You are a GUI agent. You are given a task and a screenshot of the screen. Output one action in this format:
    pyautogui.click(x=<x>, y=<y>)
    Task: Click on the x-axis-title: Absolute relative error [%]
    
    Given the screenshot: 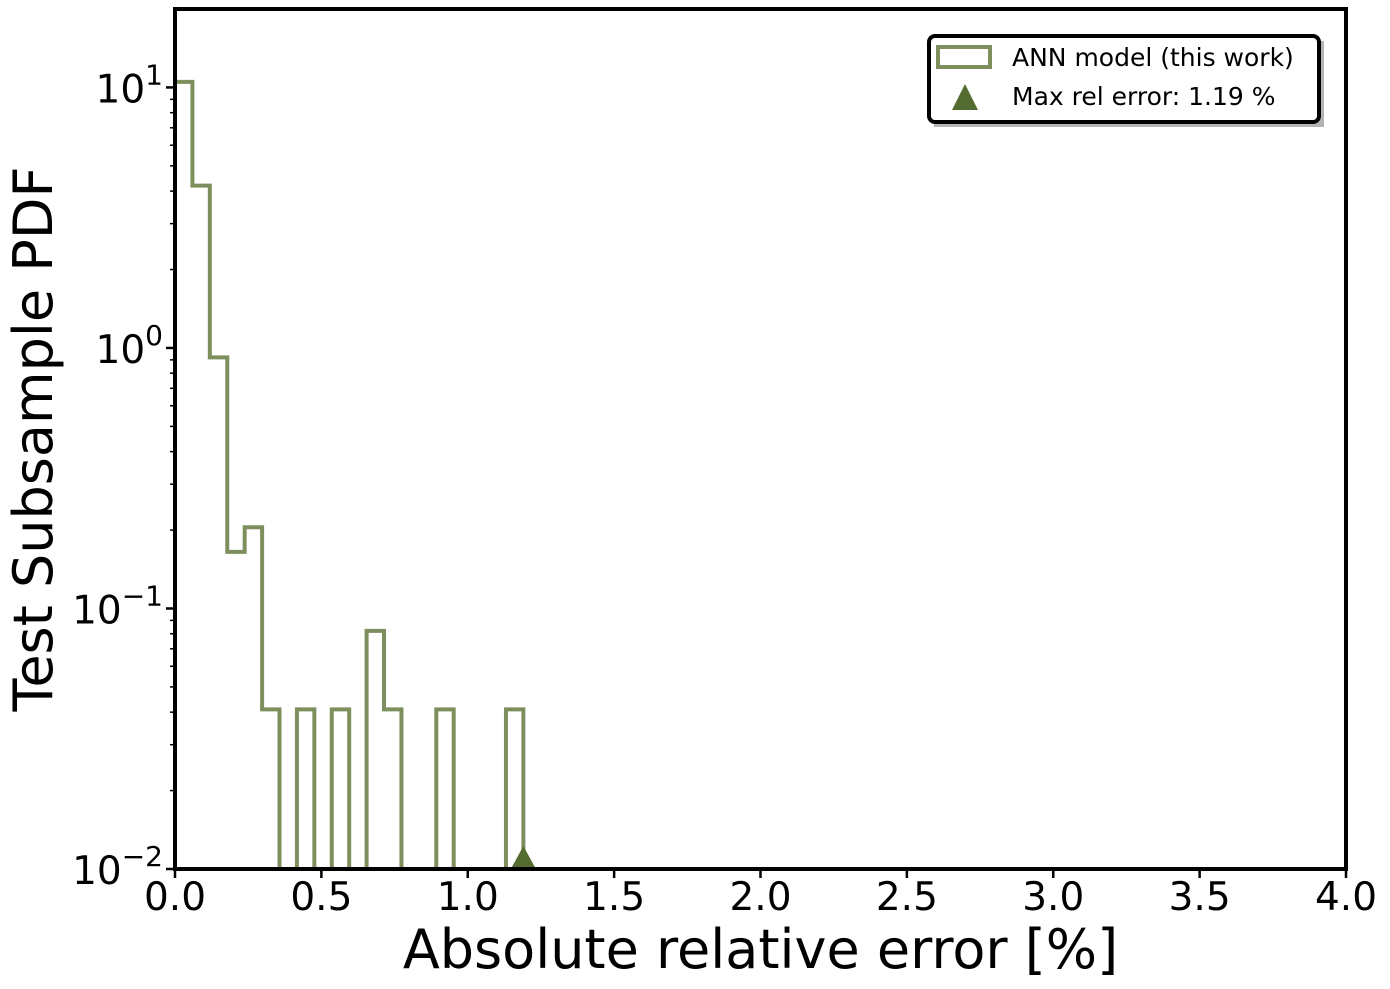 What is the action you would take?
    pyautogui.click(x=760, y=949)
    